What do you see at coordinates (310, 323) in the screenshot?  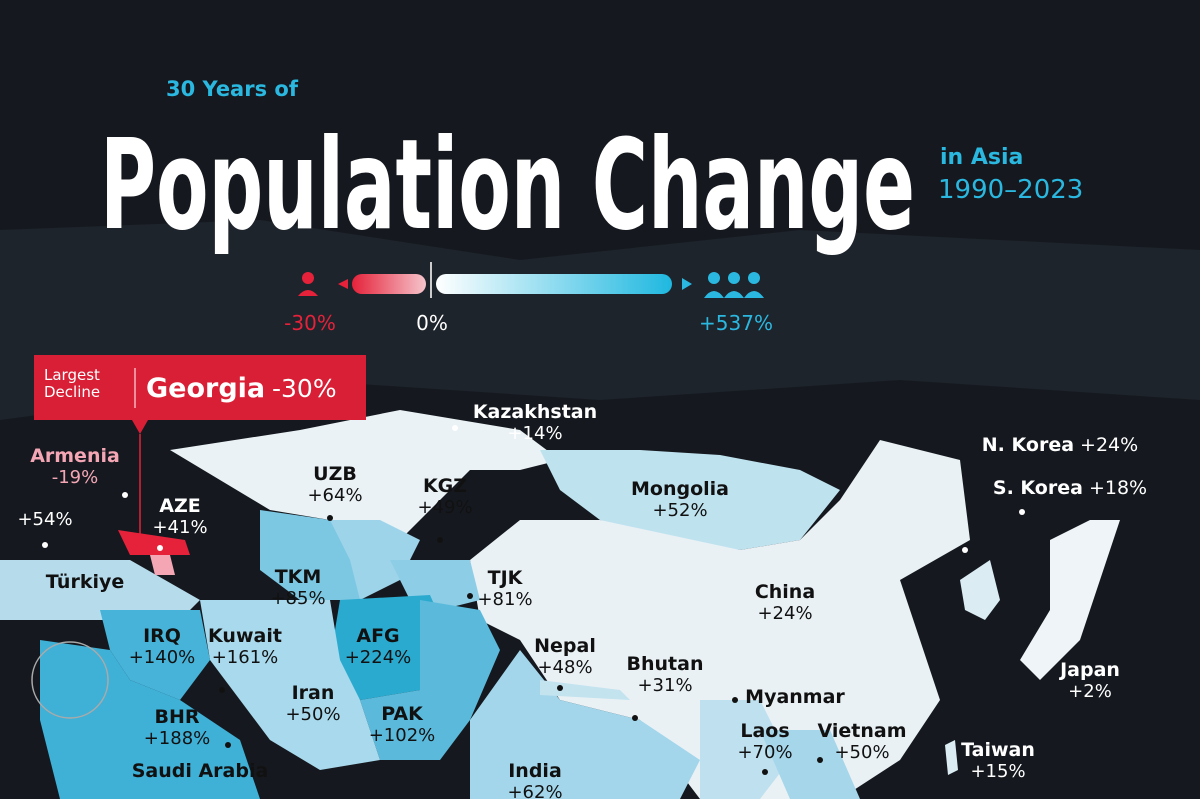 I see `legend-min: -30%` at bounding box center [310, 323].